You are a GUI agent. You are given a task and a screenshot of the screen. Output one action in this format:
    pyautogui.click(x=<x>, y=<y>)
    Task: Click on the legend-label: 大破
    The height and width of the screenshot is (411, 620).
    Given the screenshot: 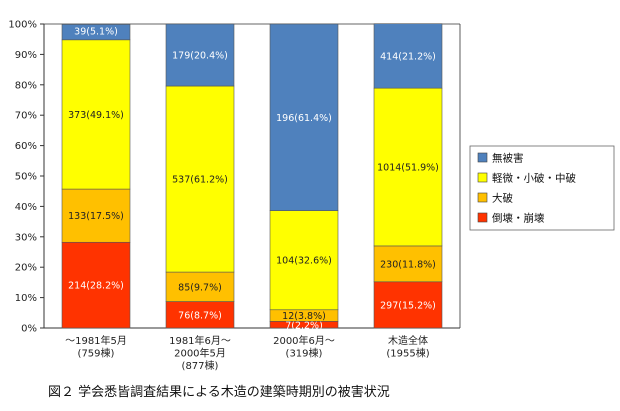 What is the action you would take?
    pyautogui.click(x=502, y=198)
    